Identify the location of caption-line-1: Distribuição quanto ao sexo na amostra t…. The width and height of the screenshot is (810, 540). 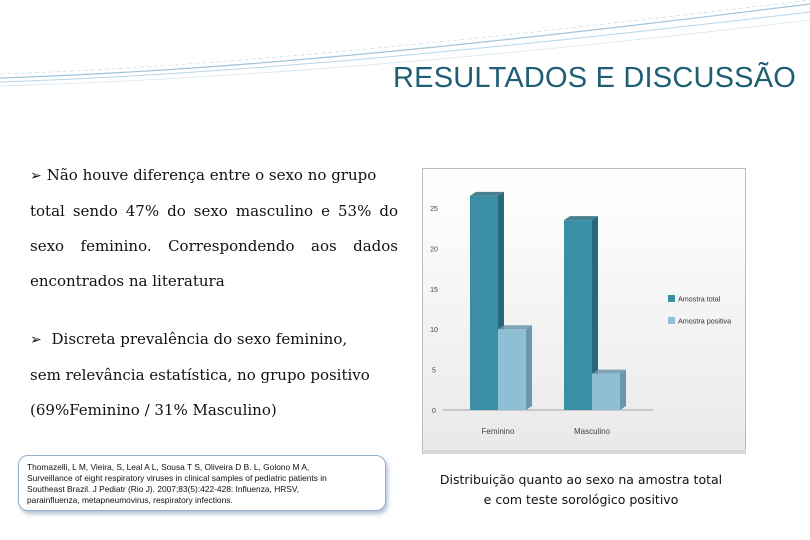
(581, 479).